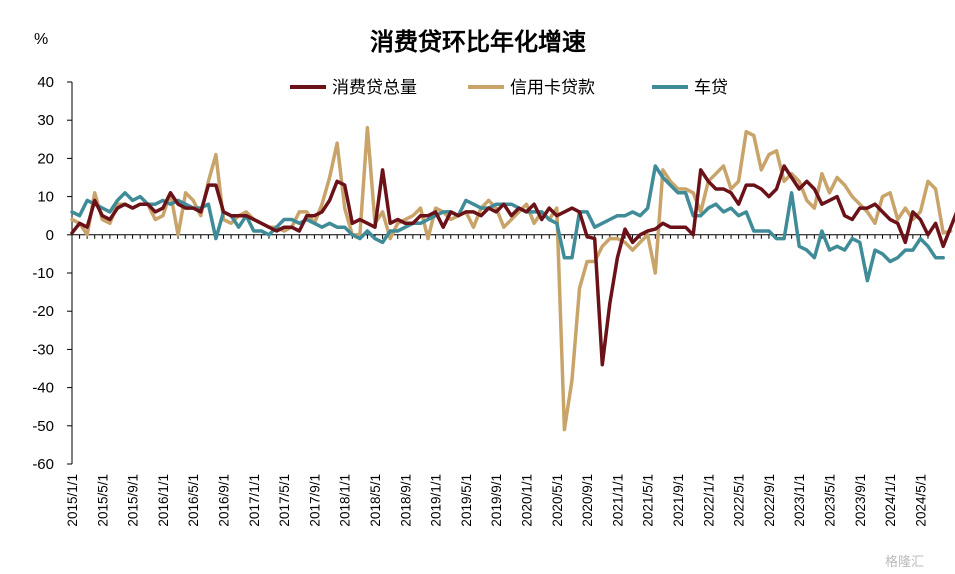 This screenshot has height=574, width=955. I want to click on x-tick-label: 2020/9/1, so click(587, 500).